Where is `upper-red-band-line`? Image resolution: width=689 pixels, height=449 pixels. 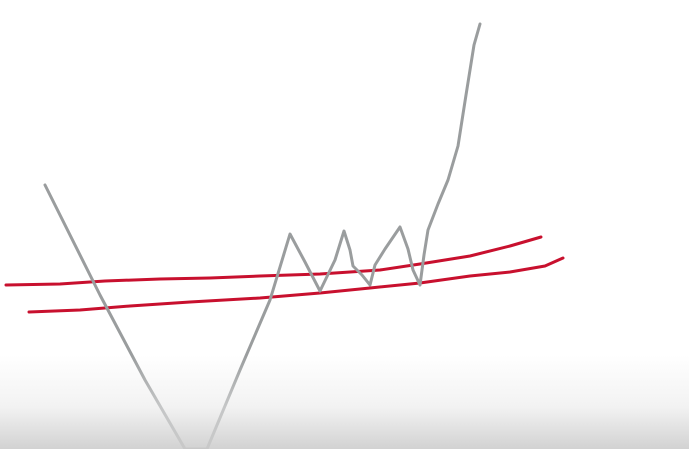 upper-red-band-line is located at coordinates (273, 261).